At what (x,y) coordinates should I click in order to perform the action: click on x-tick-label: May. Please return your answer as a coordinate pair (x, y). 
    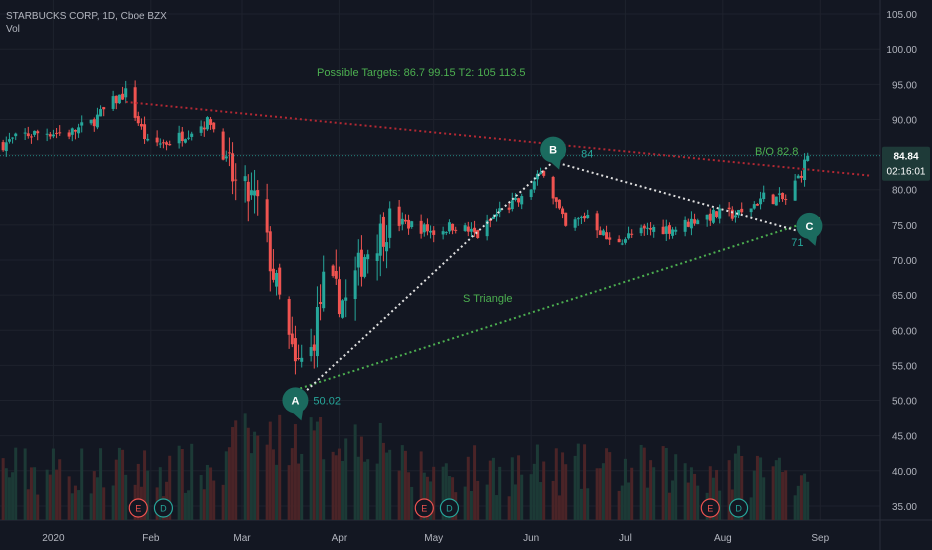
    Looking at the image, I should click on (433, 538).